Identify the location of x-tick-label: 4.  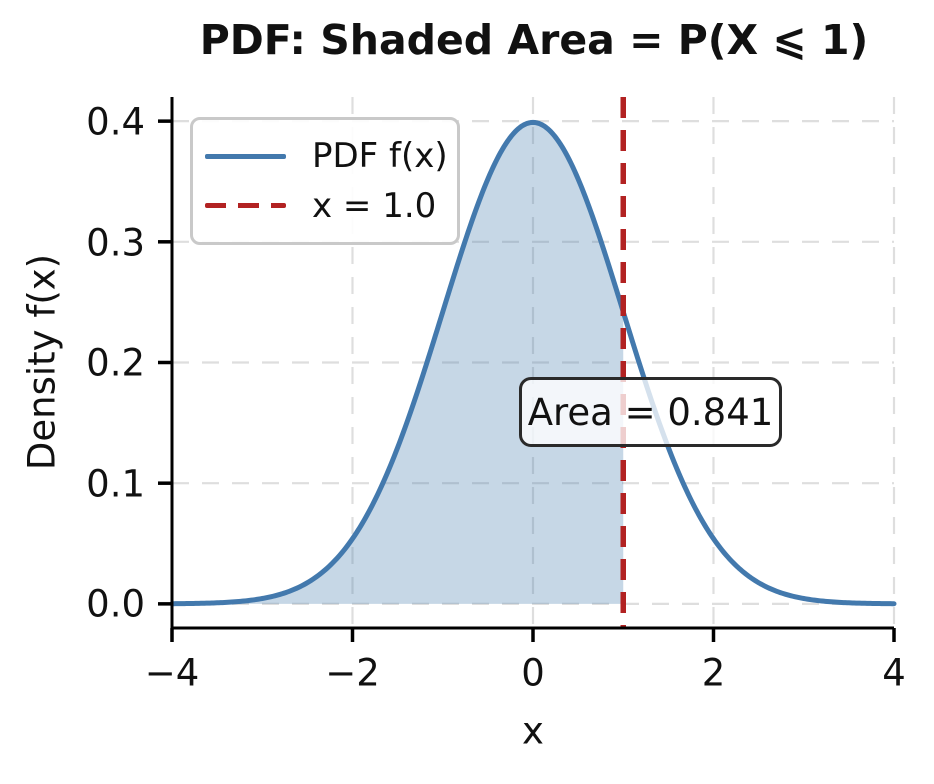
(894, 673).